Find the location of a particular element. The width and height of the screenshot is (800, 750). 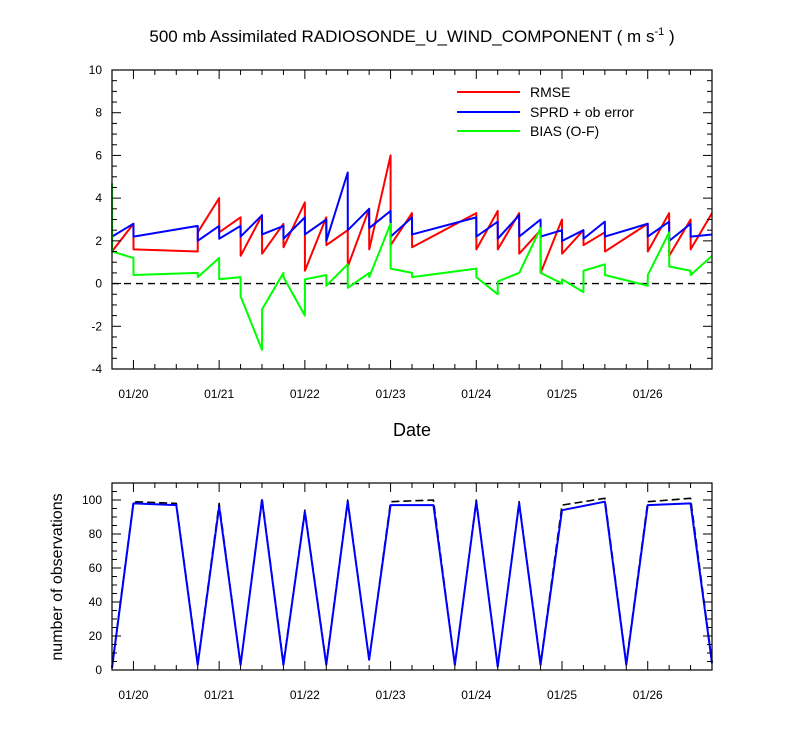

y-tick-label: -4 is located at coordinates (96, 369).